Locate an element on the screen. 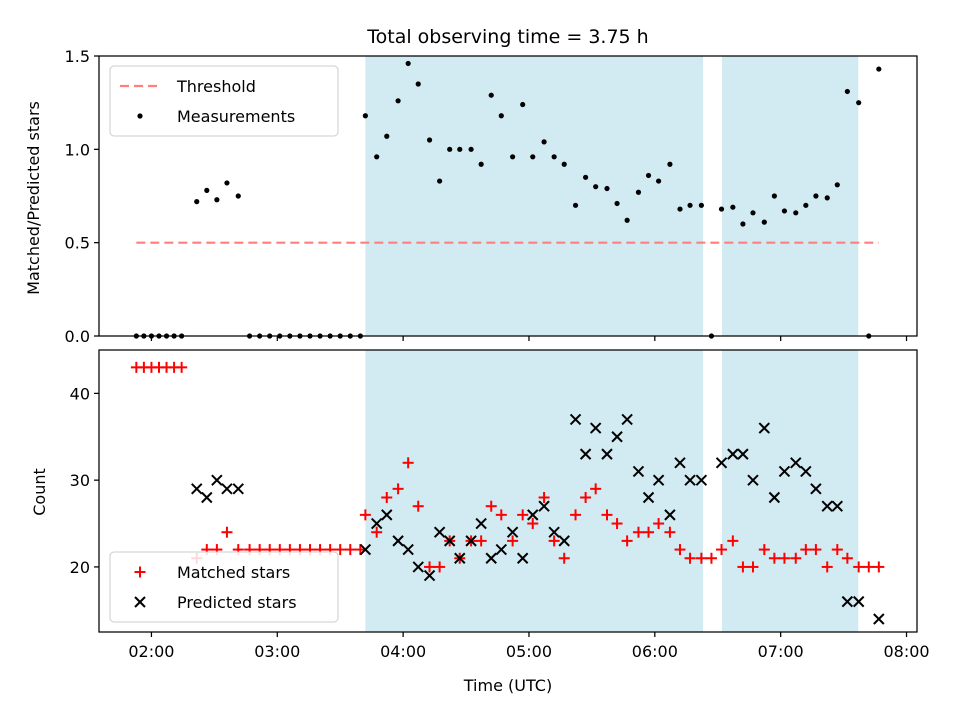 The height and width of the screenshot is (720, 960). x-tick-label: 08:00 is located at coordinates (906, 651).